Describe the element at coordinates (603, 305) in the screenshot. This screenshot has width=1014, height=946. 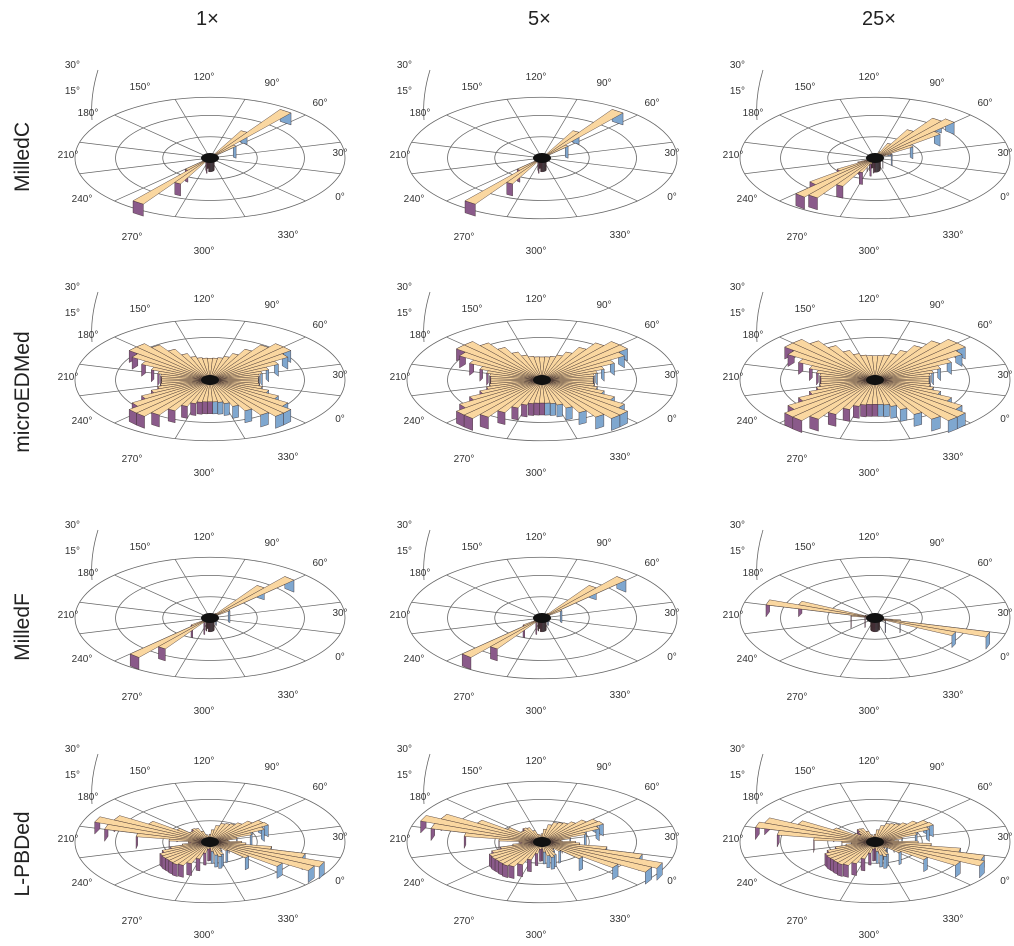
I see `angle-tick-label: 90°` at that location.